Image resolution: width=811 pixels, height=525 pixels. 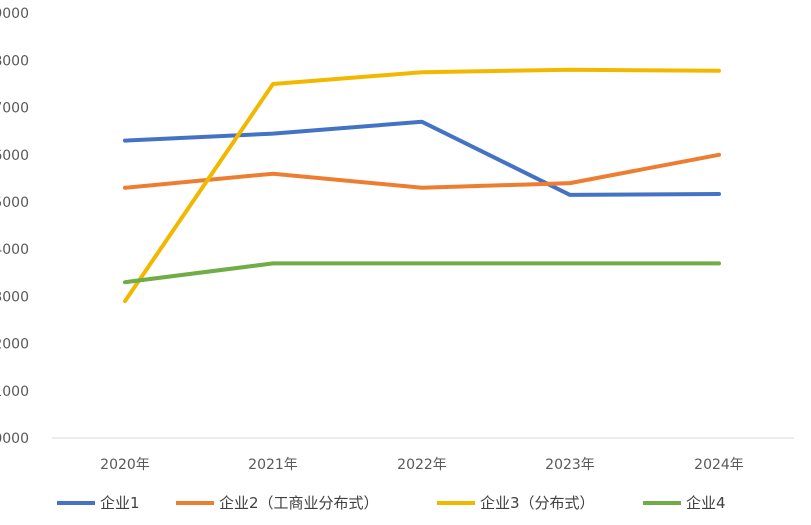 What do you see at coordinates (391, 503) in the screenshot?
I see `legend: 企业1 企业2（工商业分布式） 企业3（分布式） 企业4` at bounding box center [391, 503].